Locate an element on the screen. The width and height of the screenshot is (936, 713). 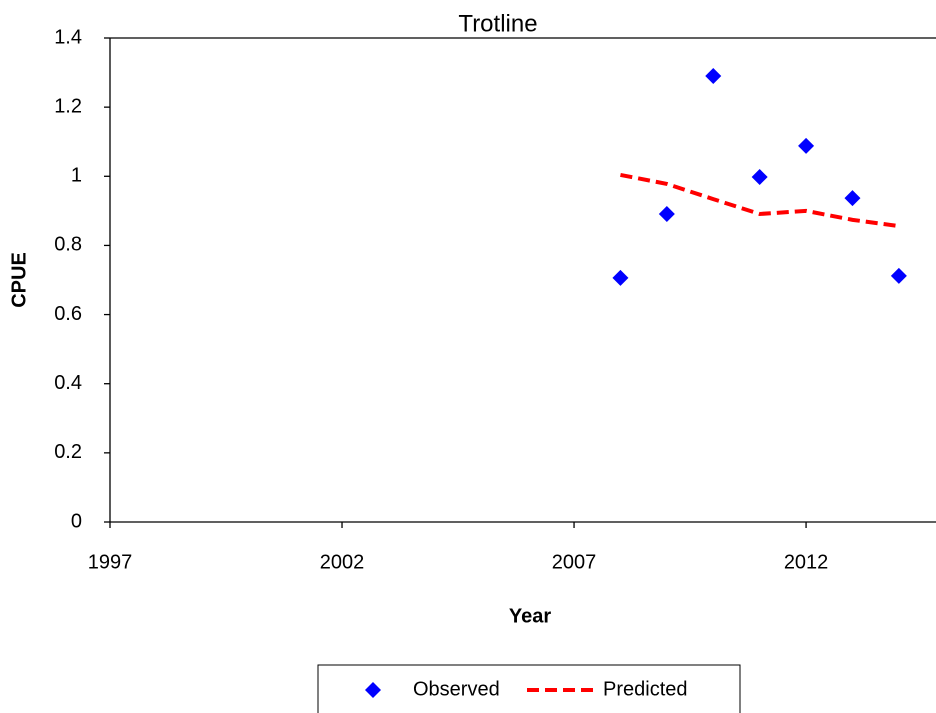
y-axis-label: CPUE is located at coordinates (19, 280).